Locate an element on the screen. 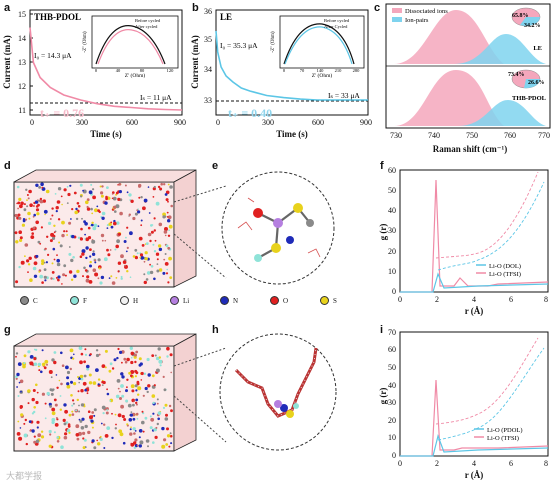 This screenshot has height=486, width=554. panel-b-xticks: 0 300 600 900 is located at coordinates (294, 122).